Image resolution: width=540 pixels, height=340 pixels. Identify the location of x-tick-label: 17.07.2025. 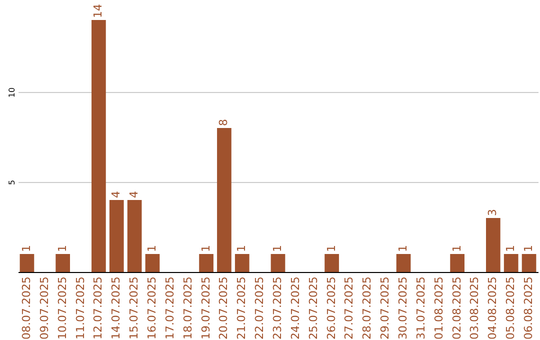
(169, 308).